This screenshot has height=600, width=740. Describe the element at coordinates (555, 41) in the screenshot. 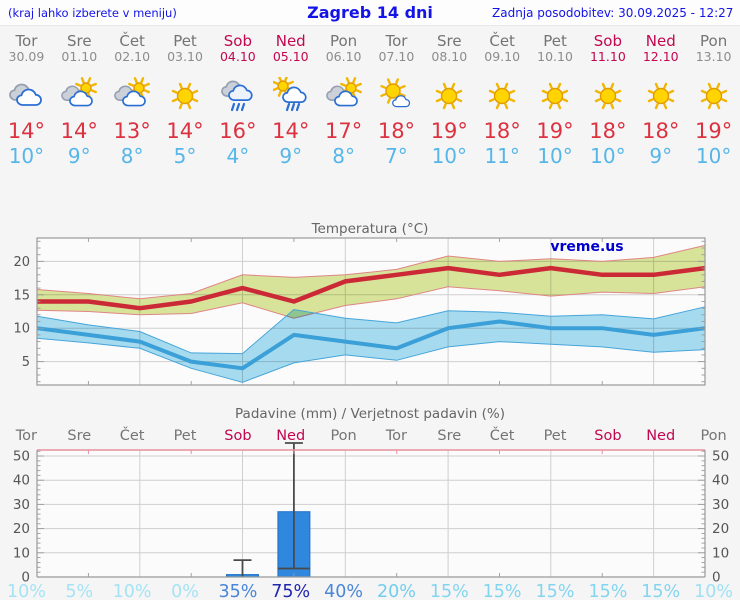

I see `day-name: Pet` at that location.